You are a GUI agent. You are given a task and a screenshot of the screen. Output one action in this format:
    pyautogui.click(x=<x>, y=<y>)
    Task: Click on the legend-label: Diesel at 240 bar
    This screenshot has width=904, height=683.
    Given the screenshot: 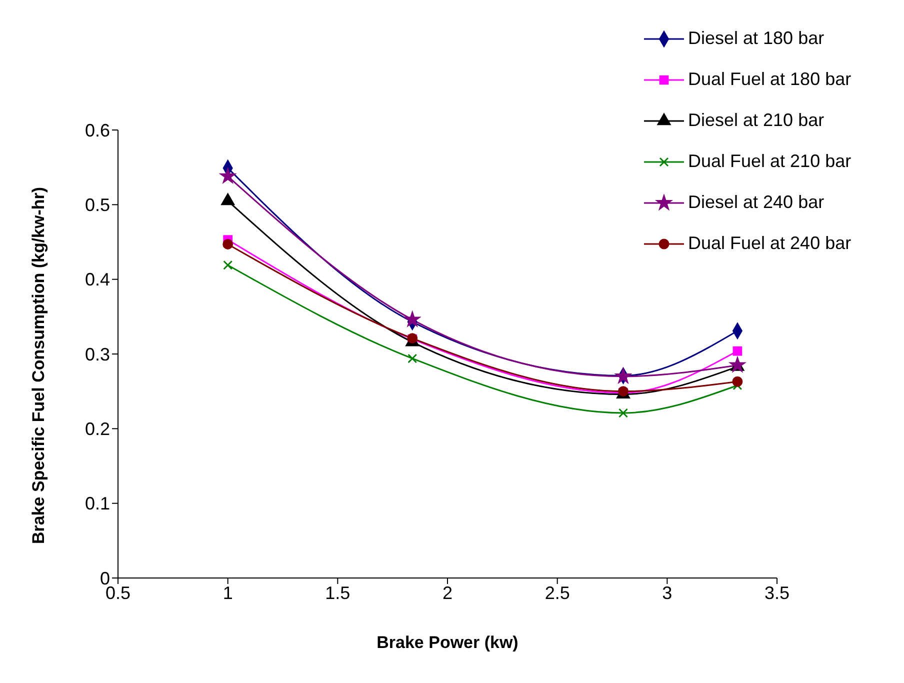 What is the action you would take?
    pyautogui.click(x=756, y=202)
    